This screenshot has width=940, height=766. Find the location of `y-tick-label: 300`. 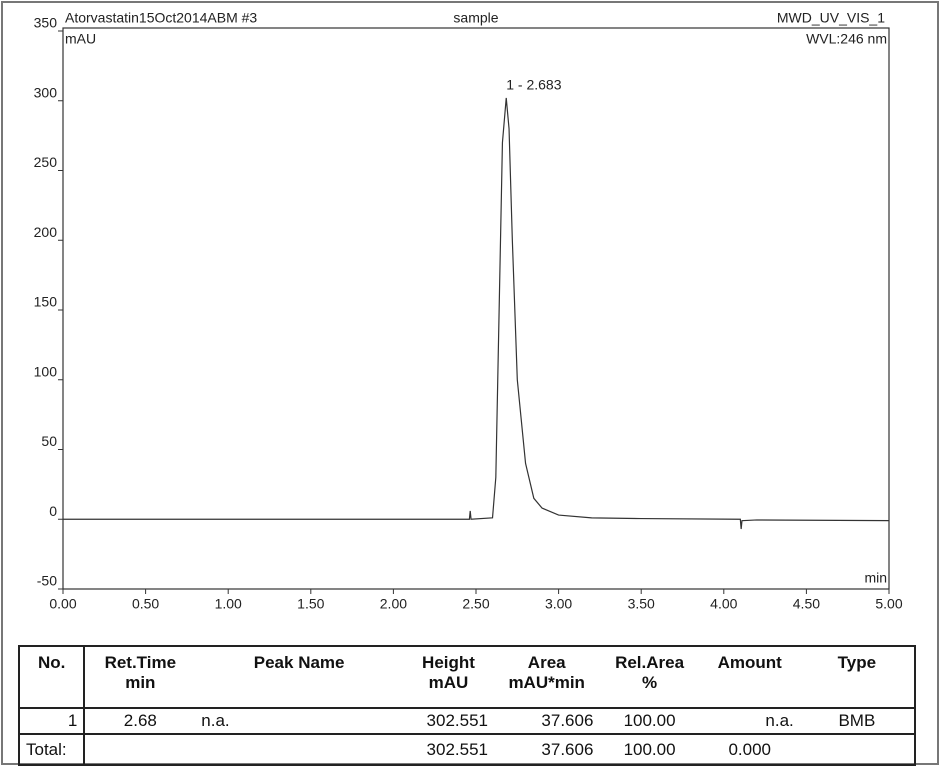

y-tick-label: 300 is located at coordinates (46, 92).